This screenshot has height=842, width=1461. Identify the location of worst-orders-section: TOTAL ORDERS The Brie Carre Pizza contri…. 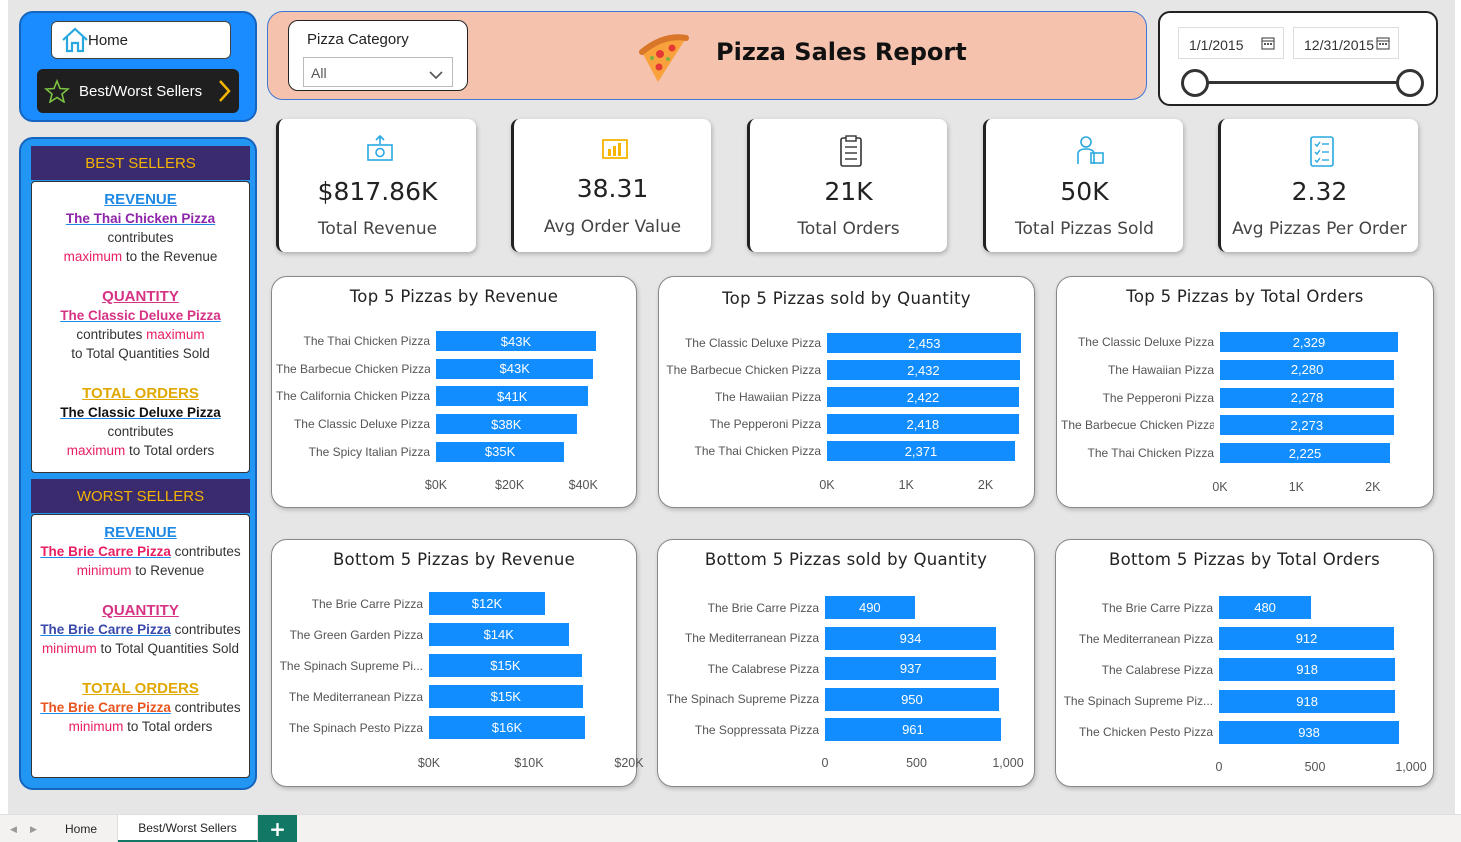
(140, 708).